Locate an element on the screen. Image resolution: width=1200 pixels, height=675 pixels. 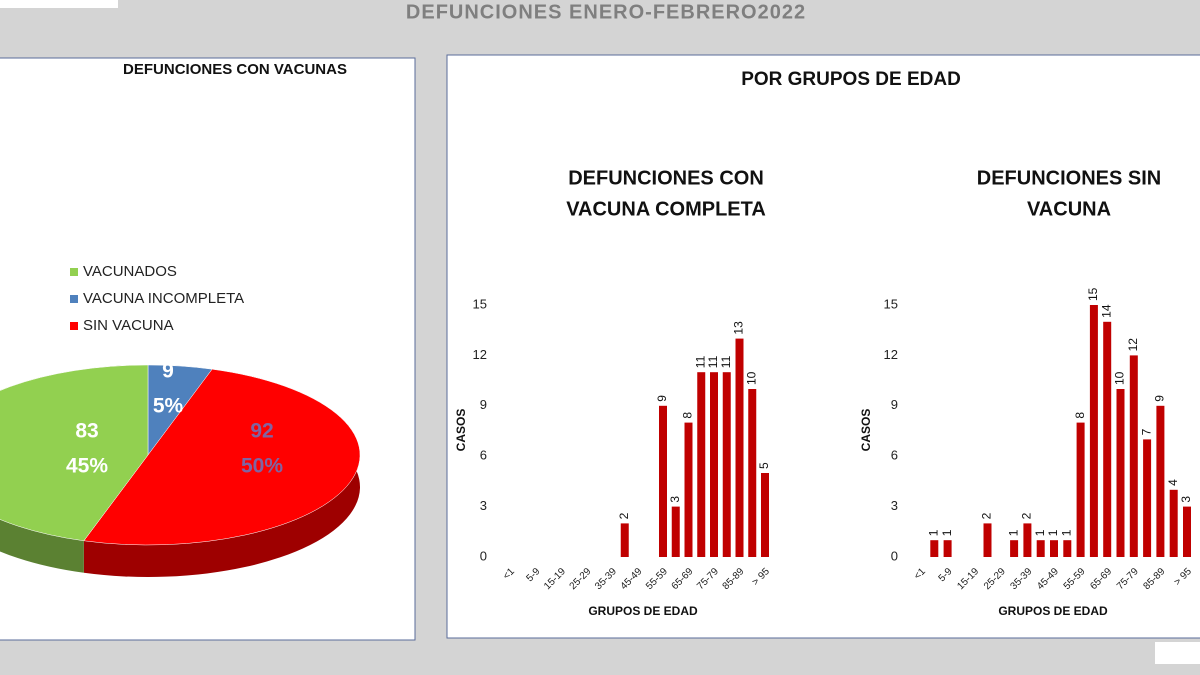
percent-label: 5% is located at coordinates (168, 406).